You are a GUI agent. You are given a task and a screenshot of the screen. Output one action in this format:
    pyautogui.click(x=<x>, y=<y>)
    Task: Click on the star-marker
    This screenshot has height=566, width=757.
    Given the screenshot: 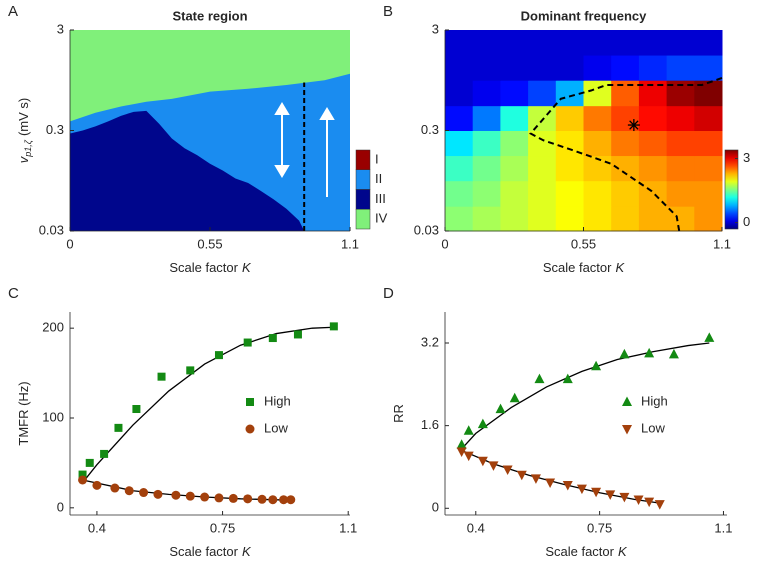 What is the action you would take?
    pyautogui.click(x=633, y=125)
    